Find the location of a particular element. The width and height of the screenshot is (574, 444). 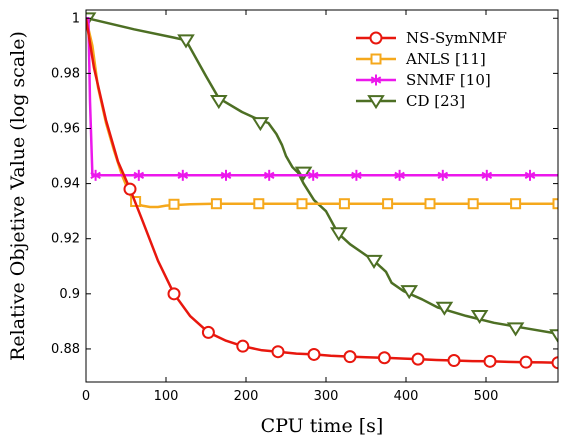

legend-item-ns-symnmf: NS-SymNMF is located at coordinates (431, 38).